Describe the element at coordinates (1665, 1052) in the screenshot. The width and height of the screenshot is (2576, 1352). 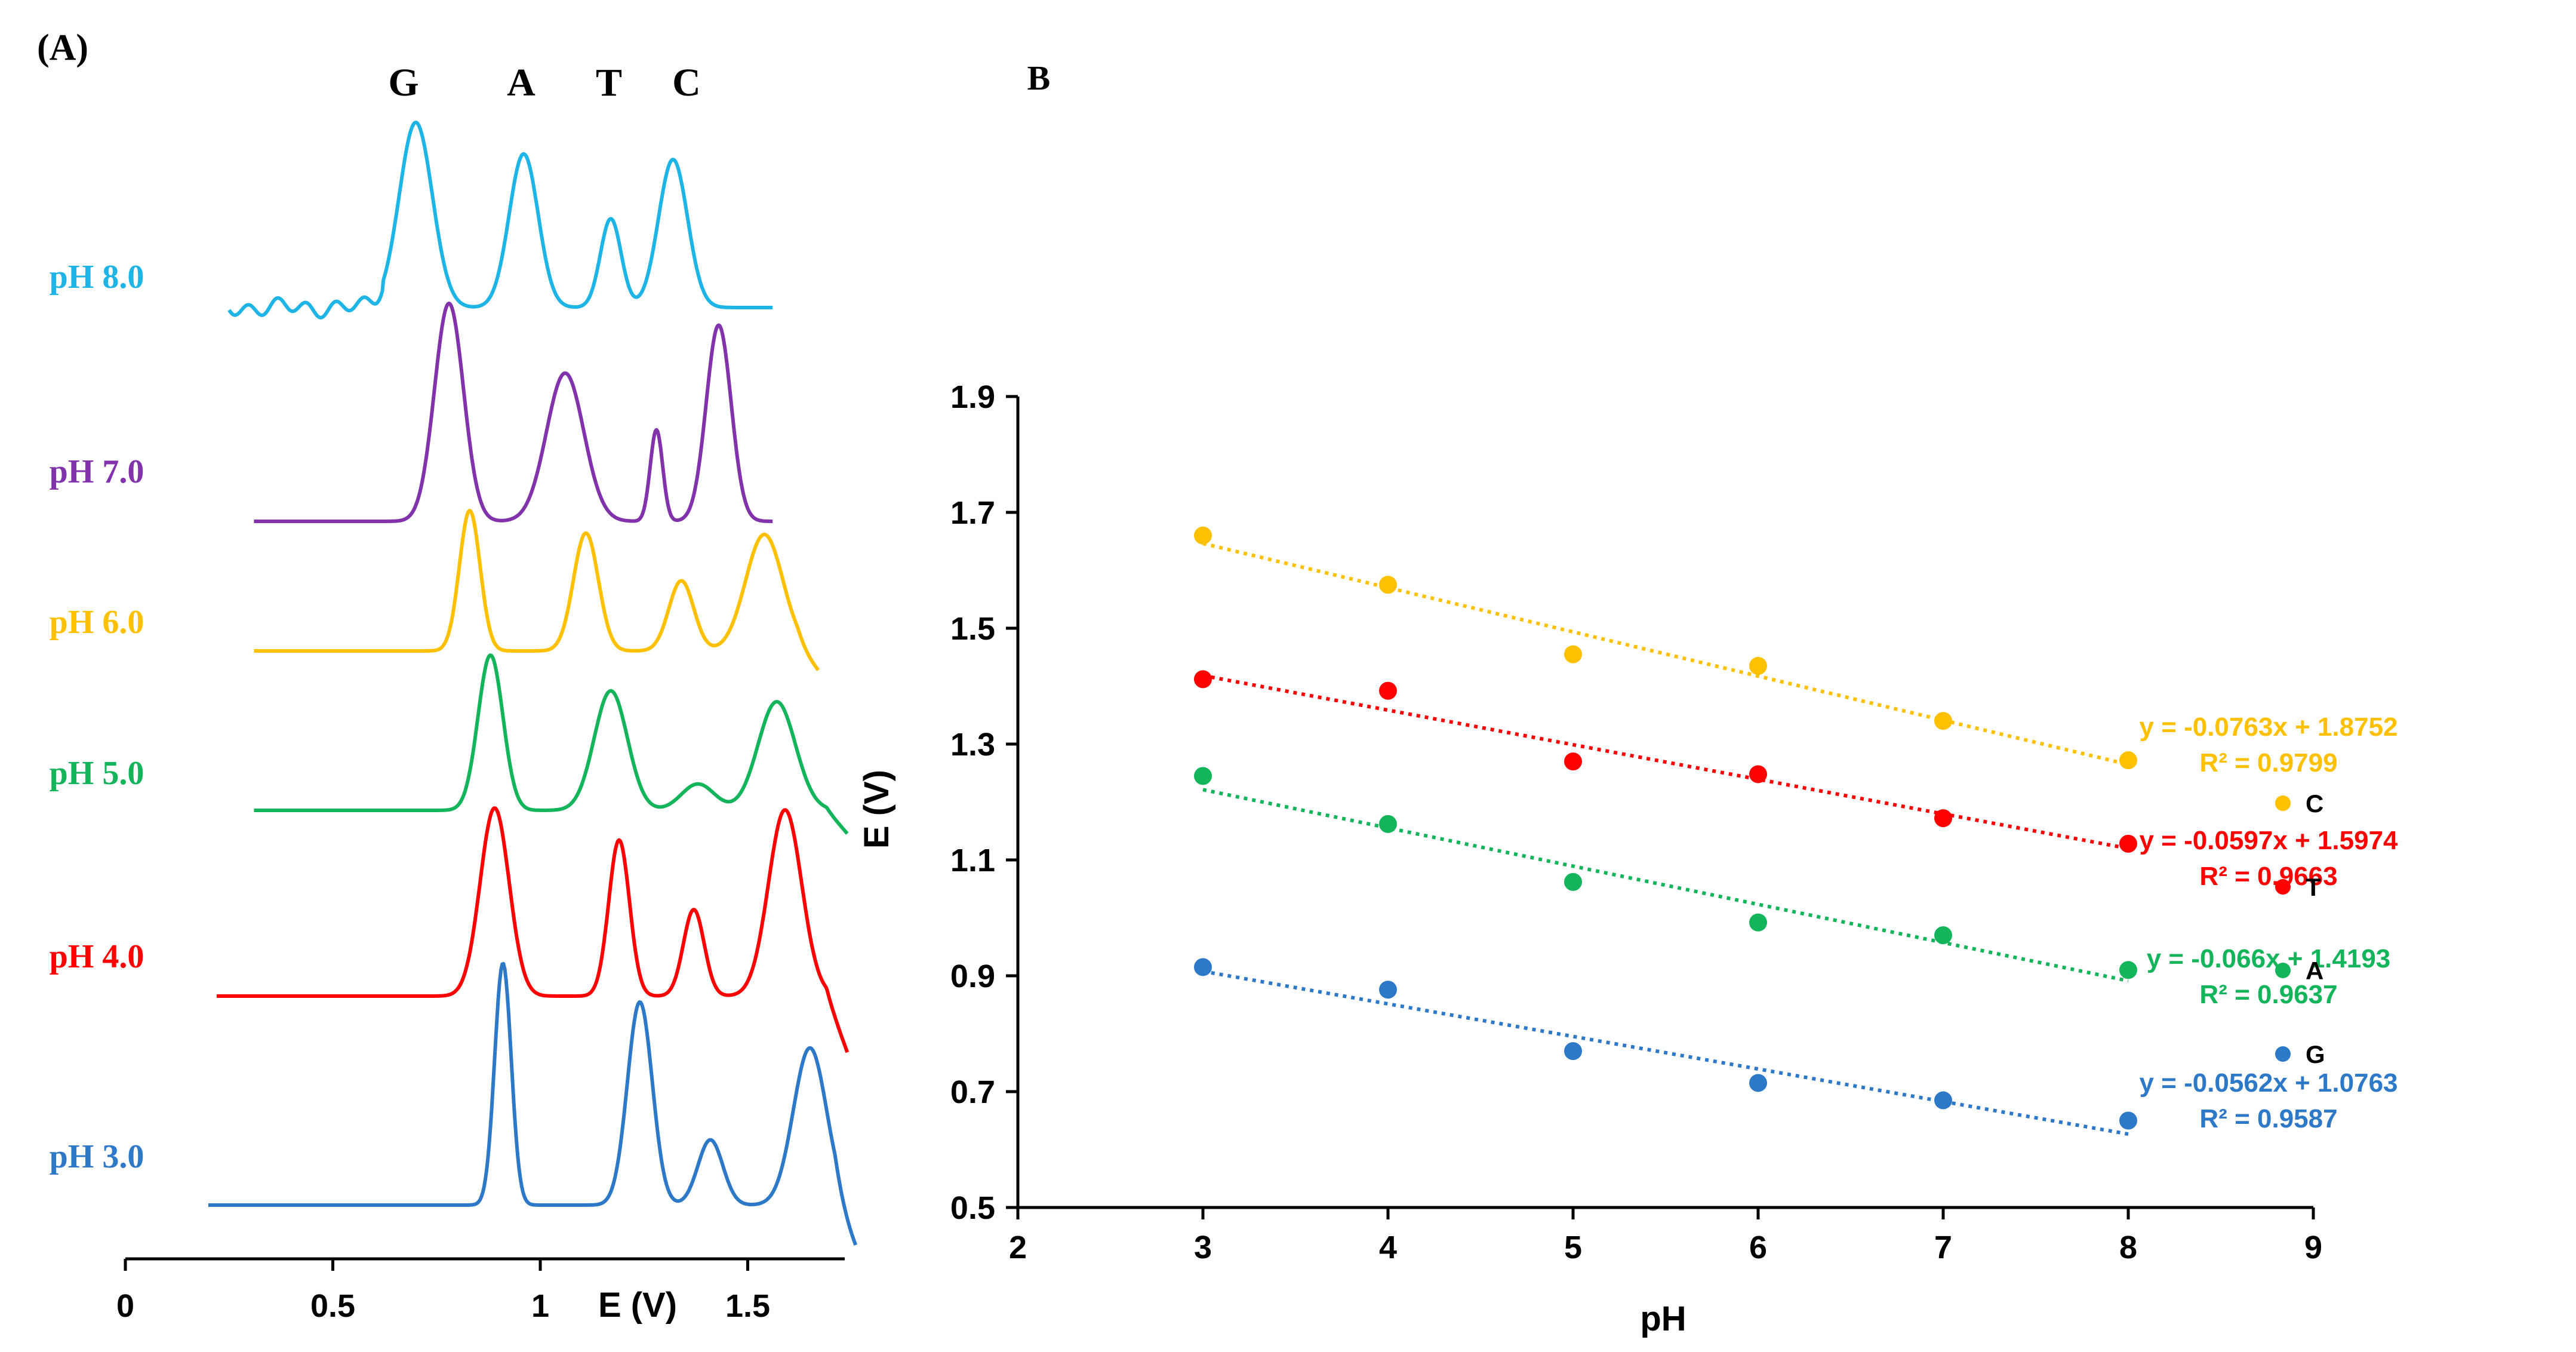
I see `trendline-g` at that location.